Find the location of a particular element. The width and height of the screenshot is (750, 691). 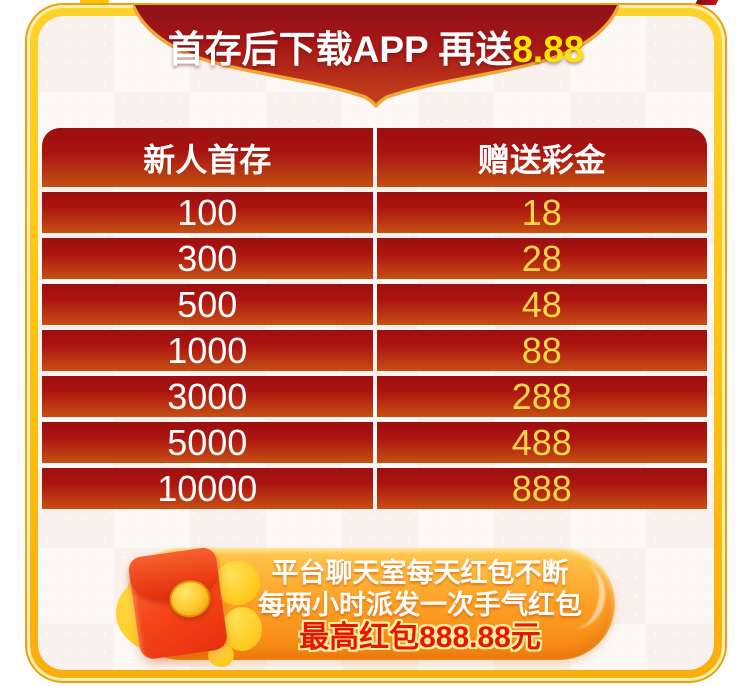

yellow-splash-blob is located at coordinates (242, 629).